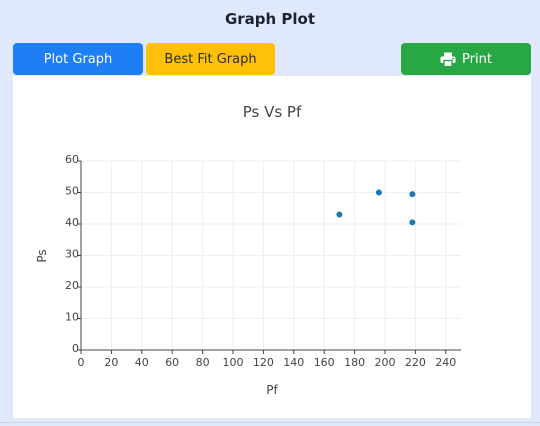 Image resolution: width=540 pixels, height=426 pixels. What do you see at coordinates (385, 362) in the screenshot?
I see `x-tick-label: 200` at bounding box center [385, 362].